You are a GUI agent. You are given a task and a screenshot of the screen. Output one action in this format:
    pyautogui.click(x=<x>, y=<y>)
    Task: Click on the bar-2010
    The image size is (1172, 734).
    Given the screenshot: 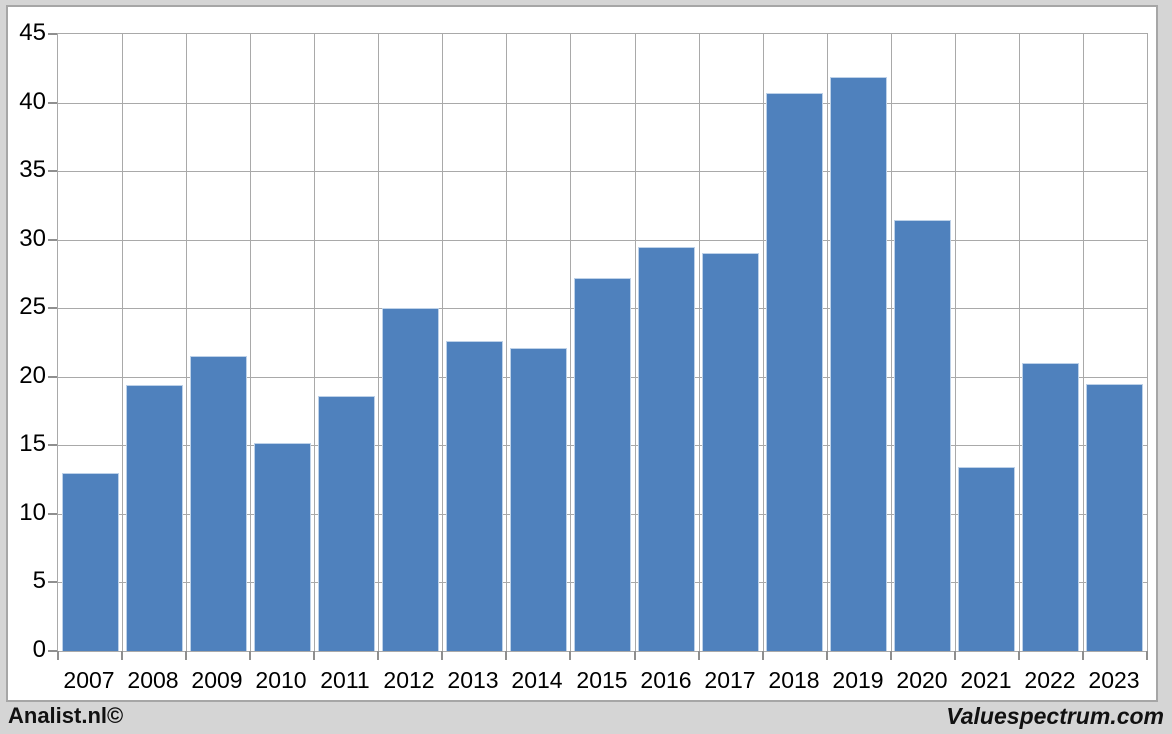 What is the action you would take?
    pyautogui.click(x=282, y=547)
    